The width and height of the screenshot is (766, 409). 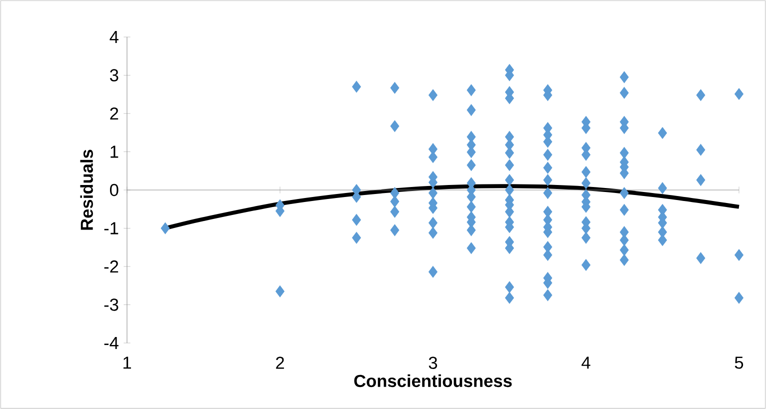 What do you see at coordinates (114, 113) in the screenshot?
I see `y-tick-label: 2` at bounding box center [114, 113].